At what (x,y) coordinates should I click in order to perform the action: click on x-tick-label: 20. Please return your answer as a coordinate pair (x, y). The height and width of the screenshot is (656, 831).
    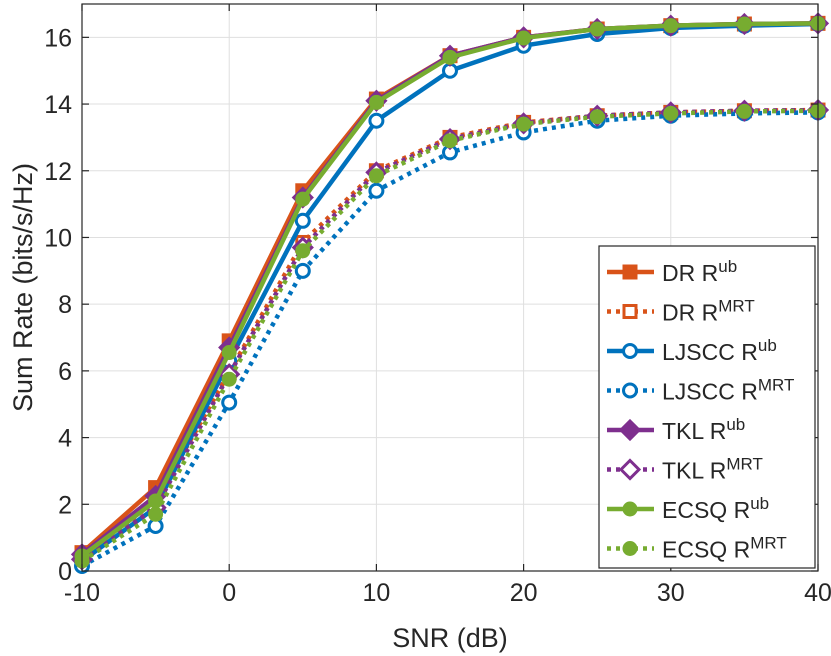
    Looking at the image, I should click on (524, 593).